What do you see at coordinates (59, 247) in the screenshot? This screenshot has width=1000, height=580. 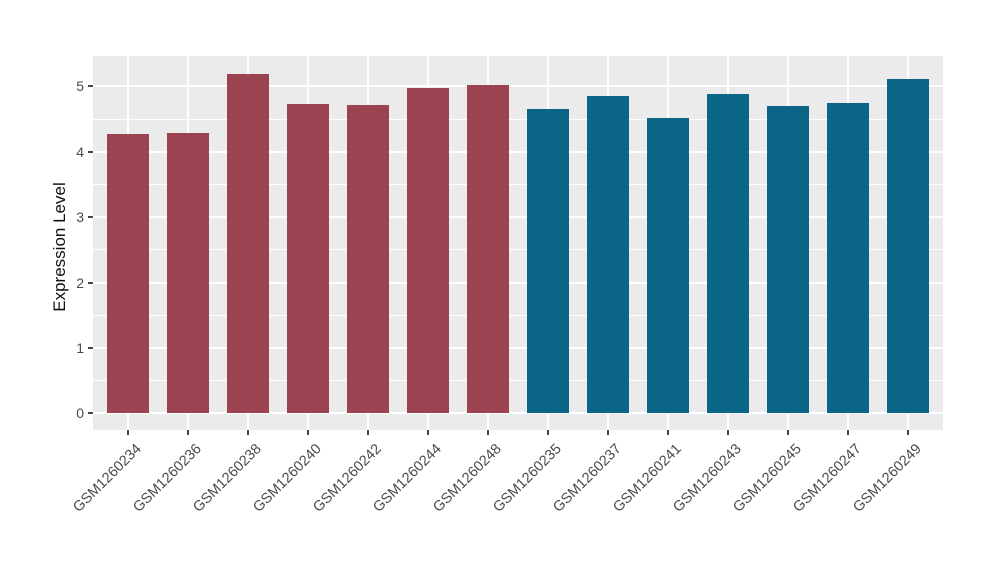 I see `y-axis-title: Expression Level` at bounding box center [59, 247].